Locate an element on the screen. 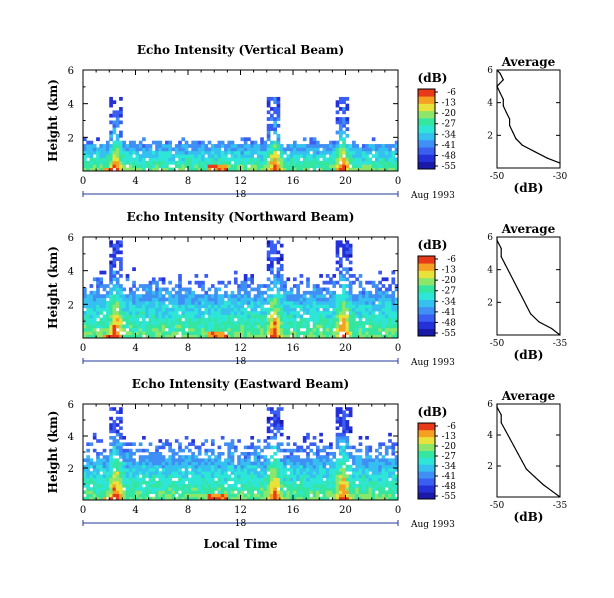 This screenshot has height=598, width=614. colorbar-tick-label: -20 is located at coordinates (449, 447).